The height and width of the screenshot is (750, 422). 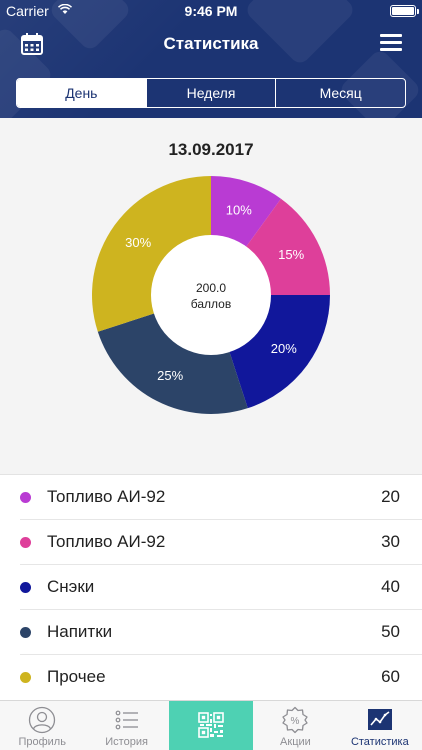 I want to click on tab-qr-scan, so click(x=211, y=725).